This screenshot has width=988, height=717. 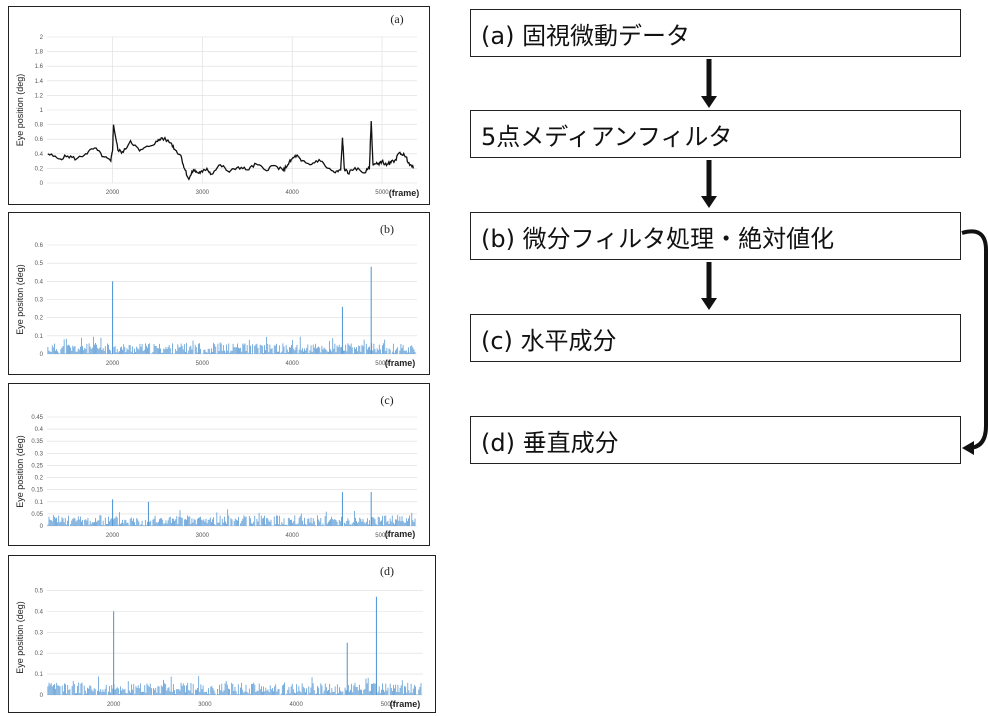 I want to click on panel-label: (c), so click(x=386, y=400).